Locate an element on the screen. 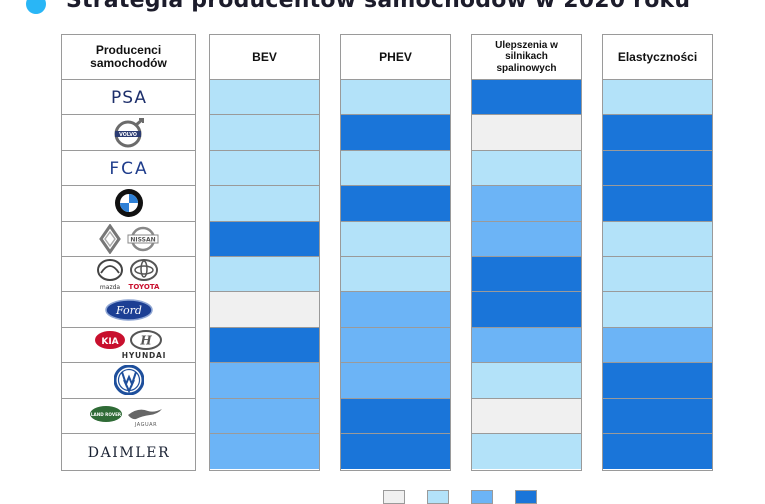 This screenshot has width=765, height=504. svg-text: KIA is located at coordinates (109, 342).